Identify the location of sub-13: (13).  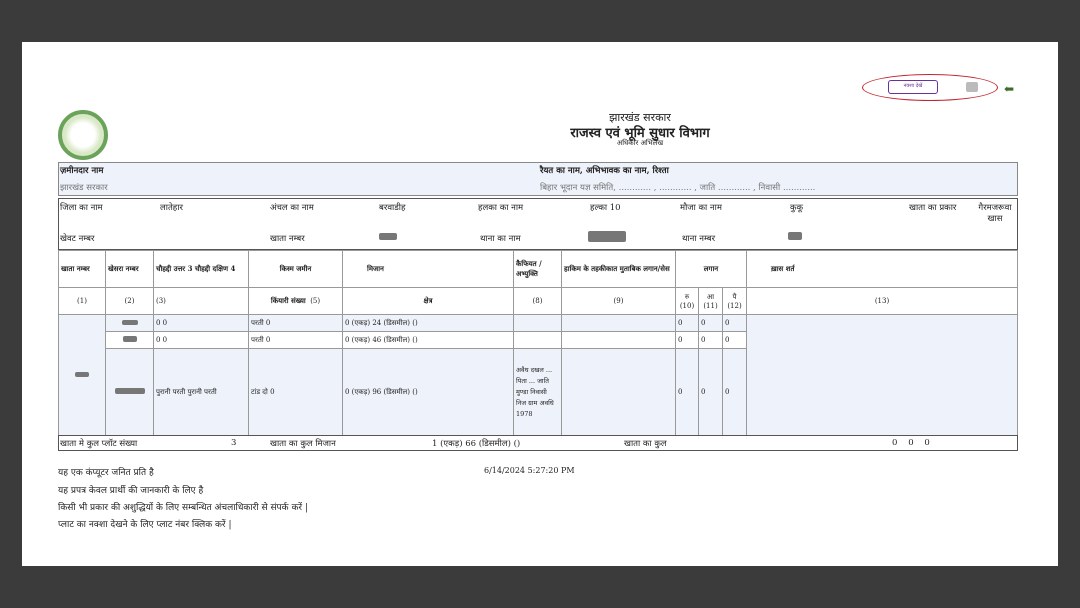
(882, 301).